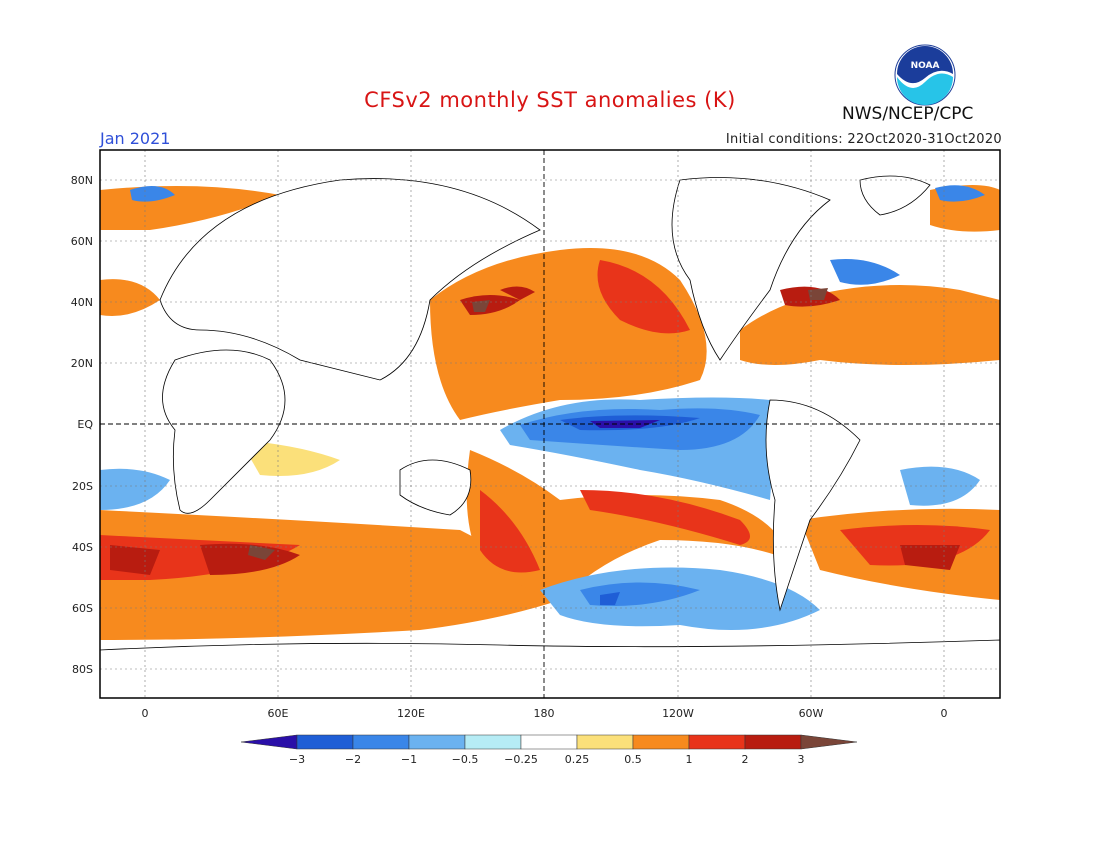  I want to click on lat-label: 60N, so click(82, 241).